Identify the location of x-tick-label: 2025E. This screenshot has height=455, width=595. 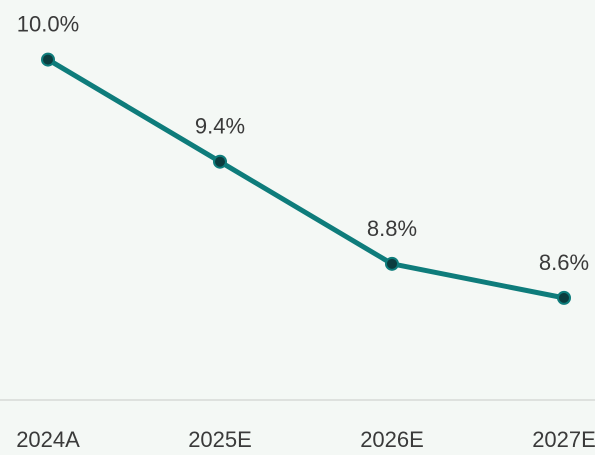
(220, 439).